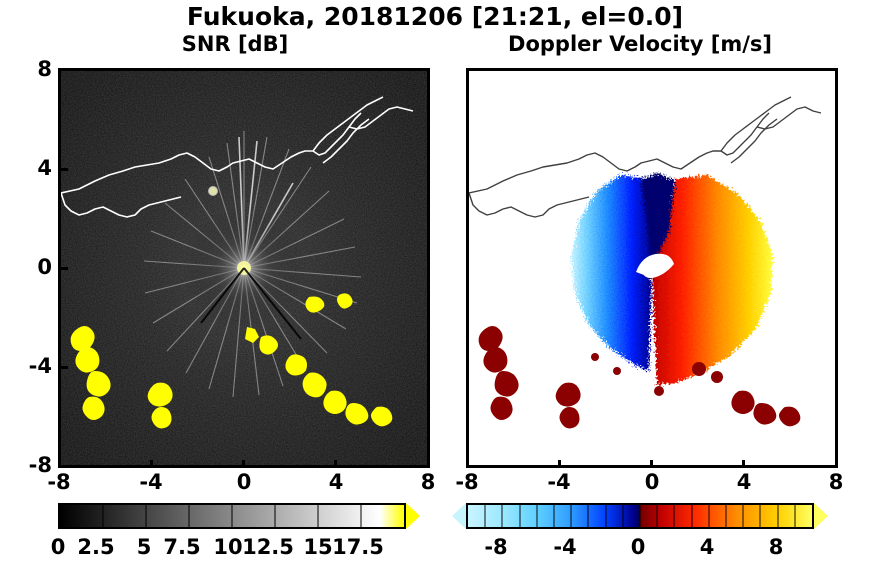 Image resolution: width=870 pixels, height=570 pixels. I want to click on snr-colorbar-gradient, so click(232, 516).